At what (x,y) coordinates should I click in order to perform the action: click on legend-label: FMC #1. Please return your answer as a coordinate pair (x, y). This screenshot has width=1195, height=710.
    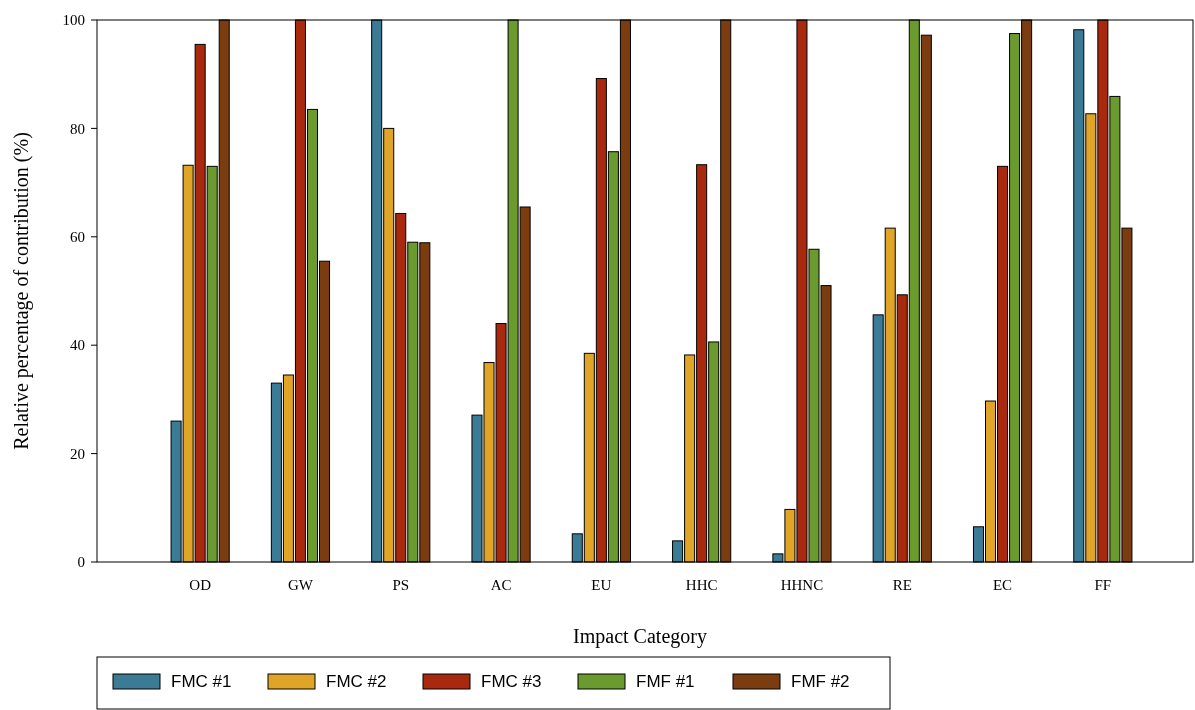
    Looking at the image, I should click on (201, 681).